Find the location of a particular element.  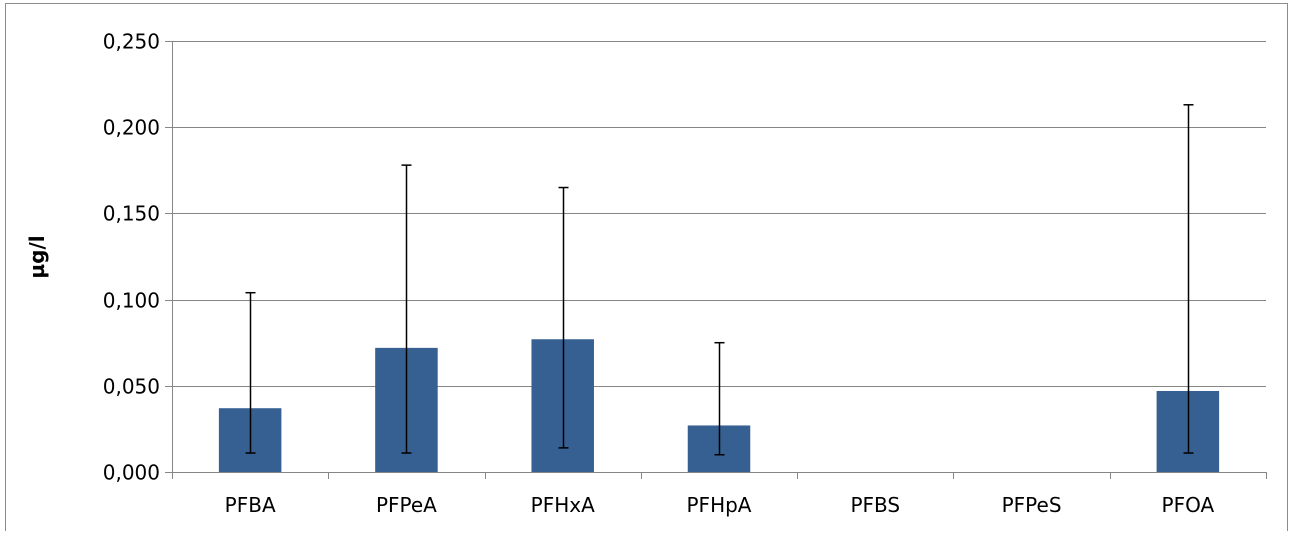

x-tick-label: PFOA is located at coordinates (1188, 505).